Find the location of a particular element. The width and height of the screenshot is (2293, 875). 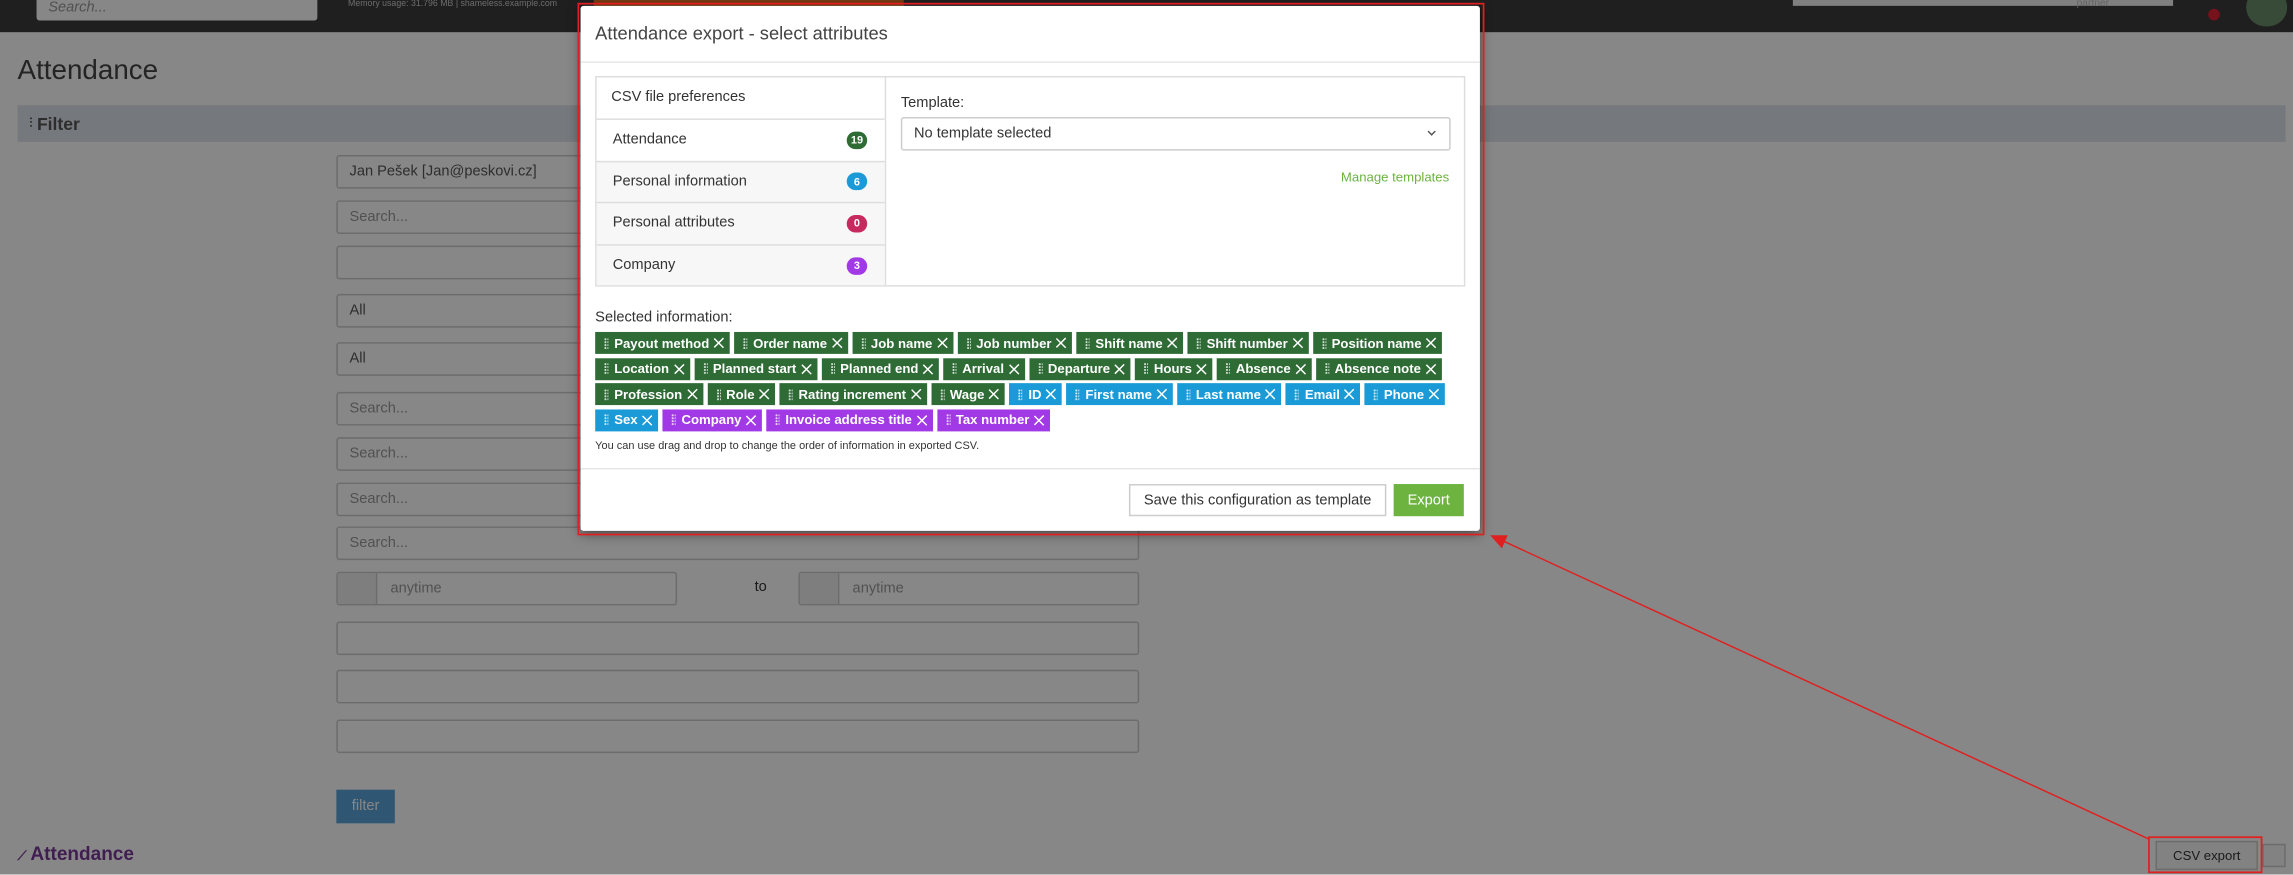

tag: Order name is located at coordinates (791, 342).